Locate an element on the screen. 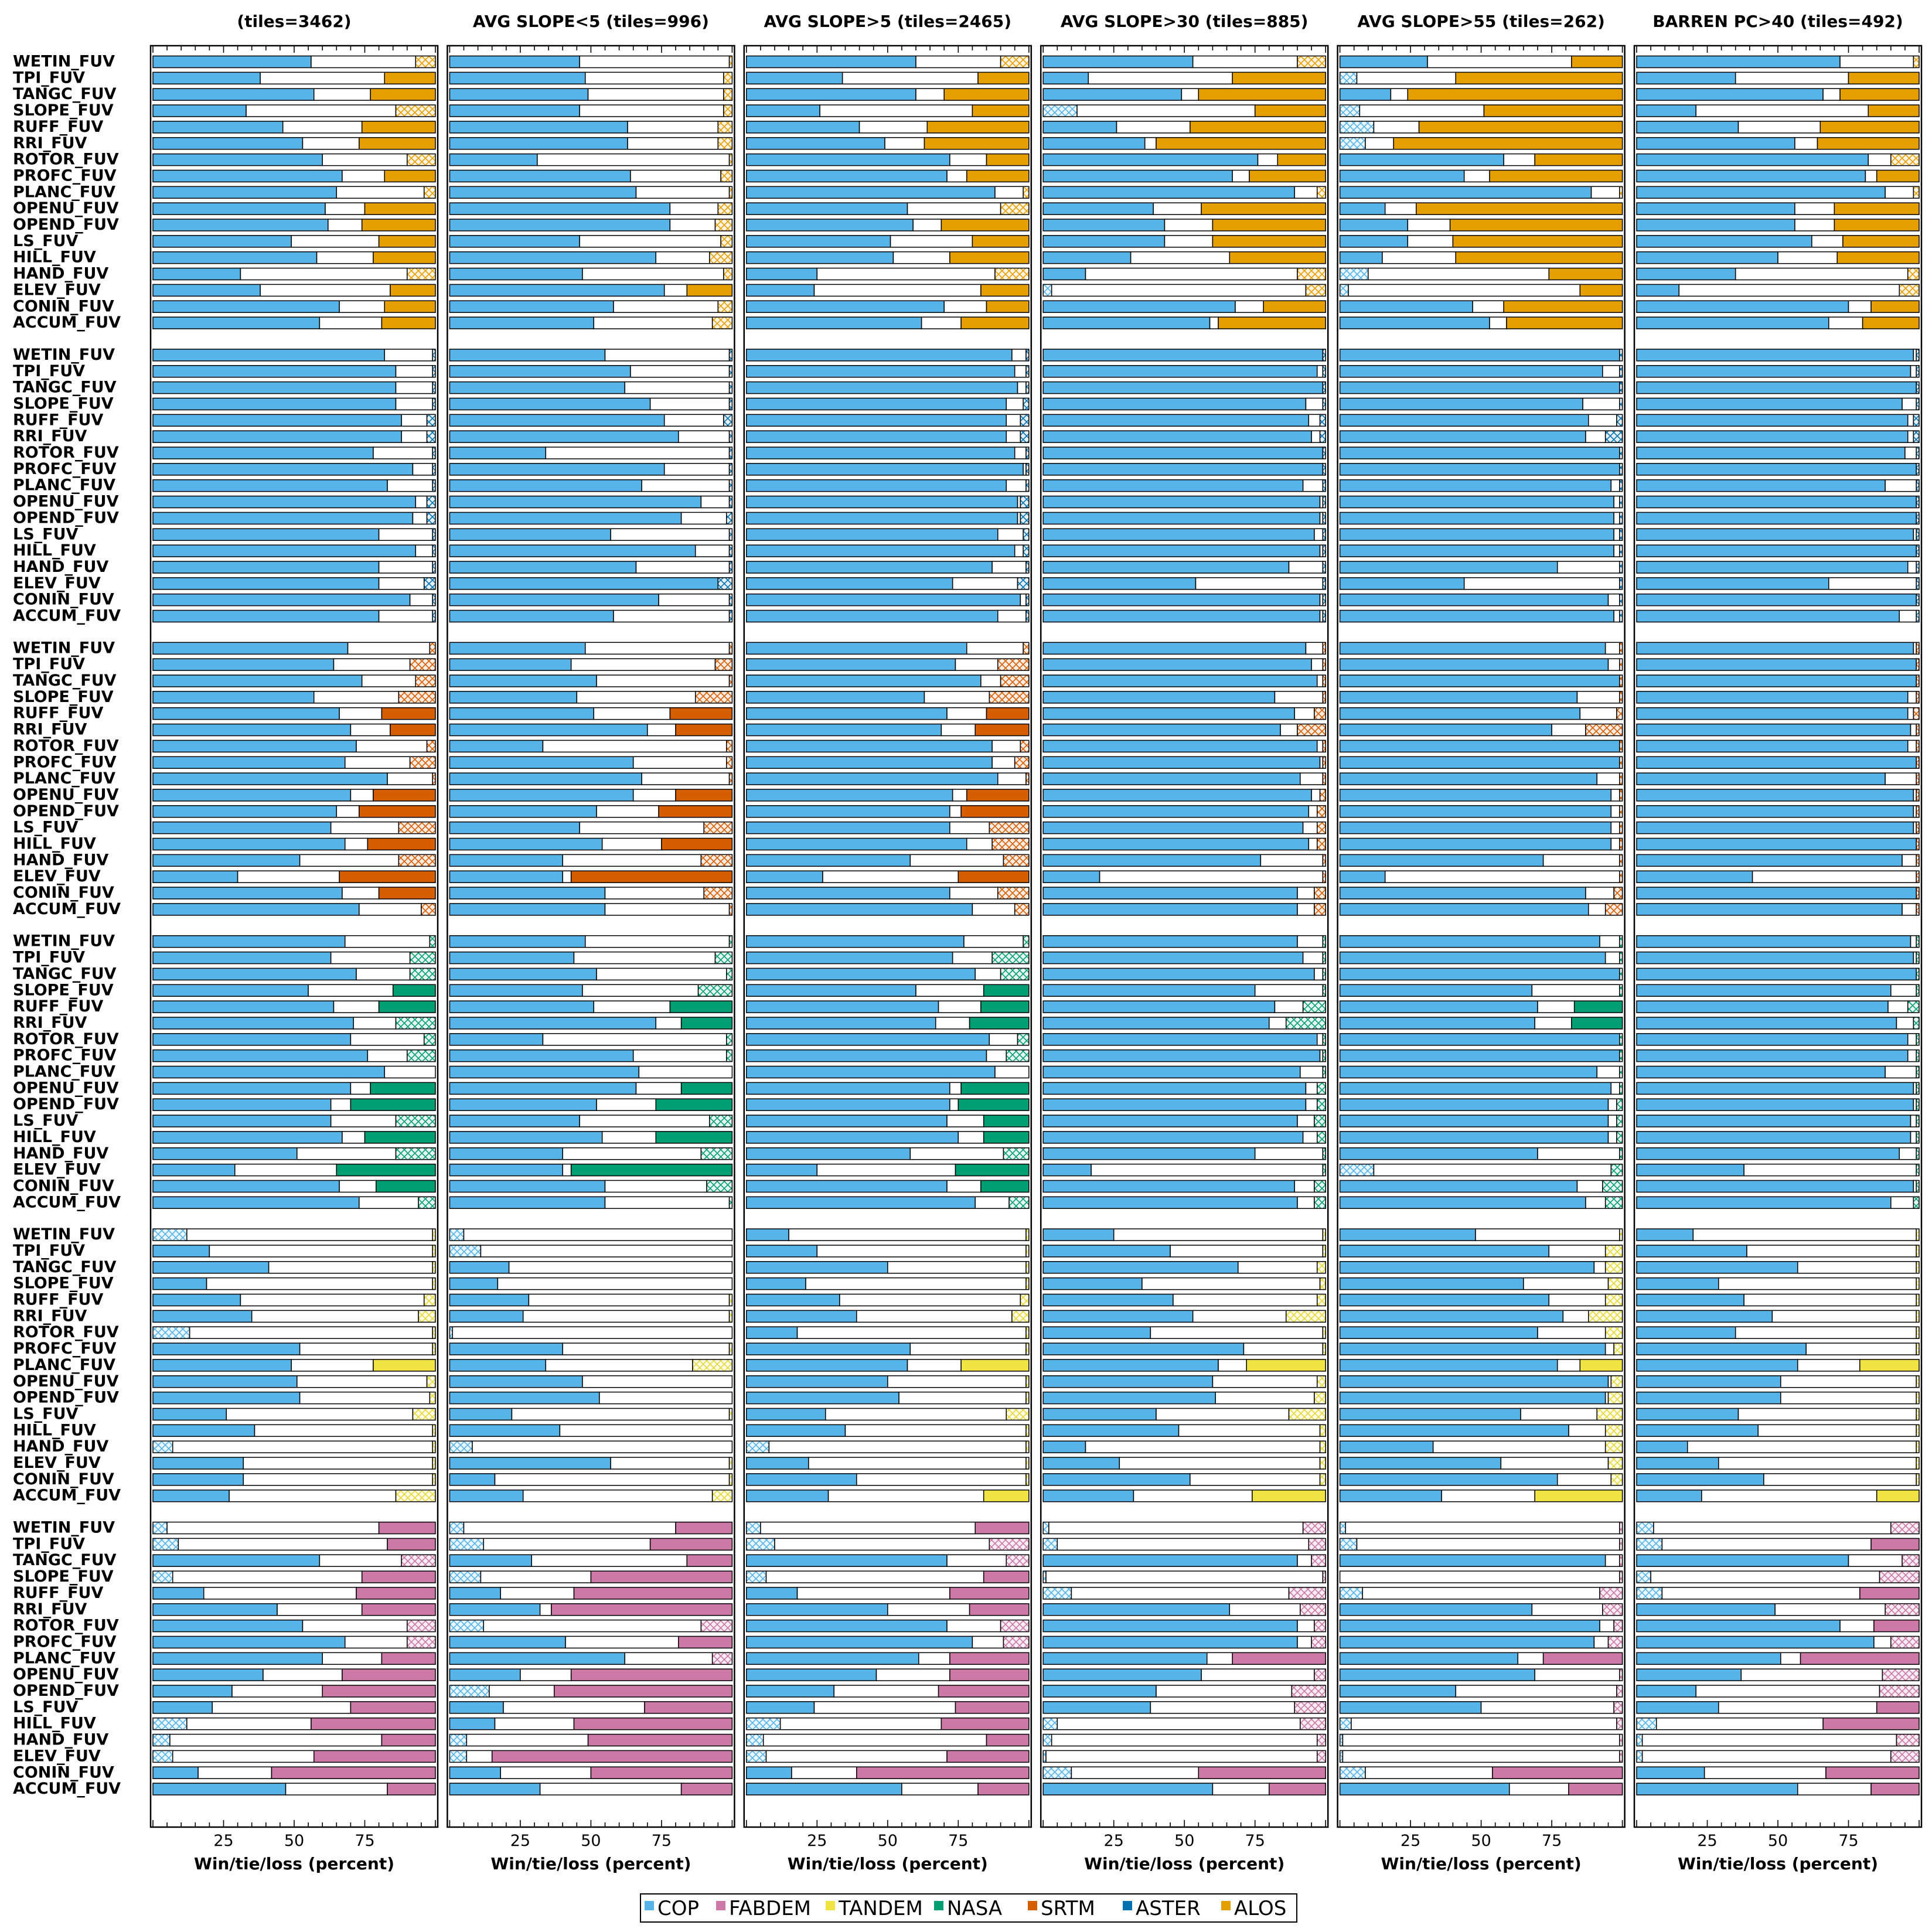 The image size is (1932, 1932). row-label: ROTOR_FUV is located at coordinates (66, 453).